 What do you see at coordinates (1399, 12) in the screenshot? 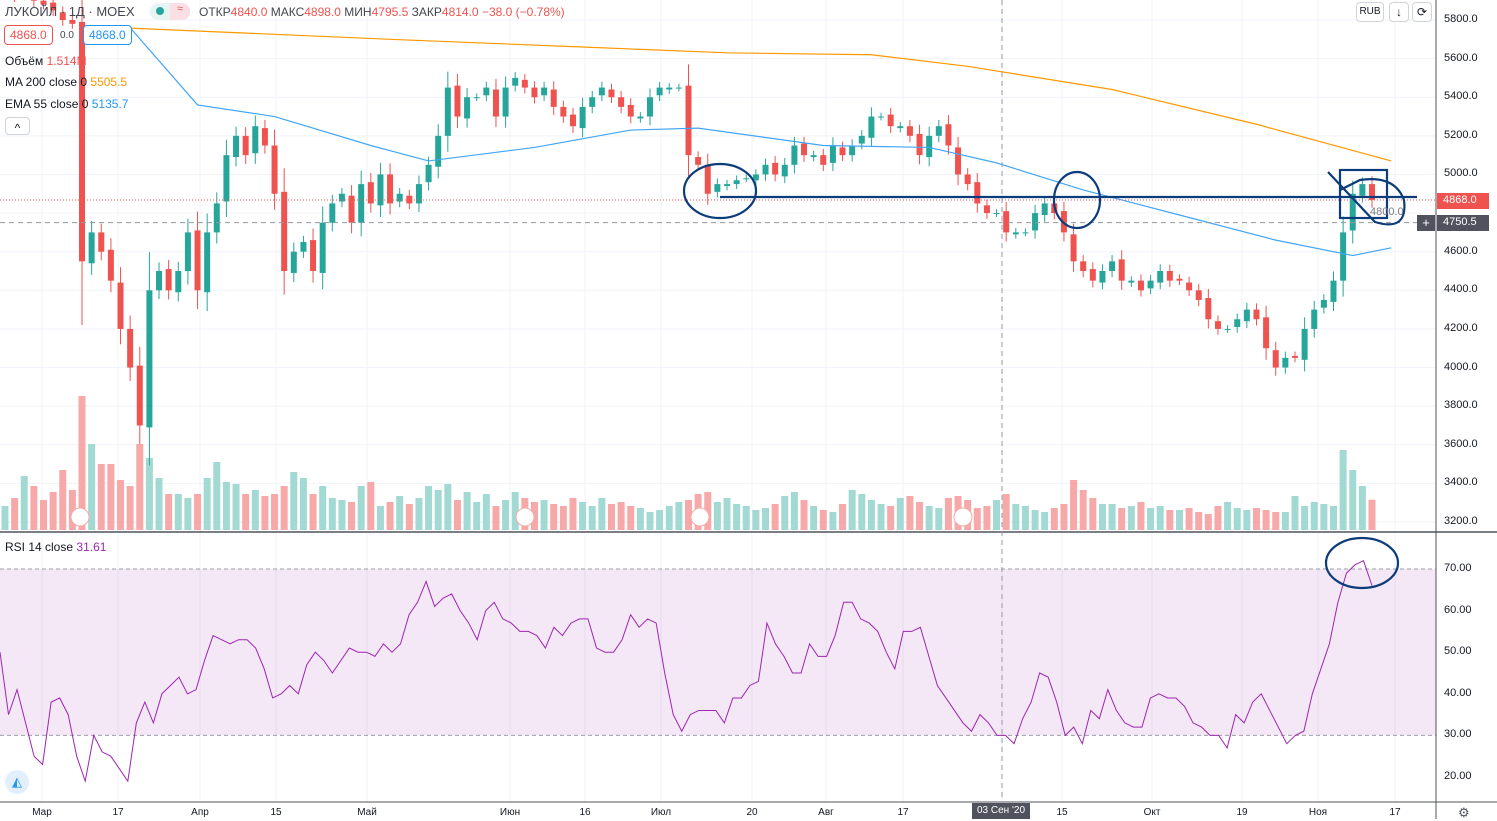
I see `scroll-to-latest-button: ↓` at bounding box center [1399, 12].